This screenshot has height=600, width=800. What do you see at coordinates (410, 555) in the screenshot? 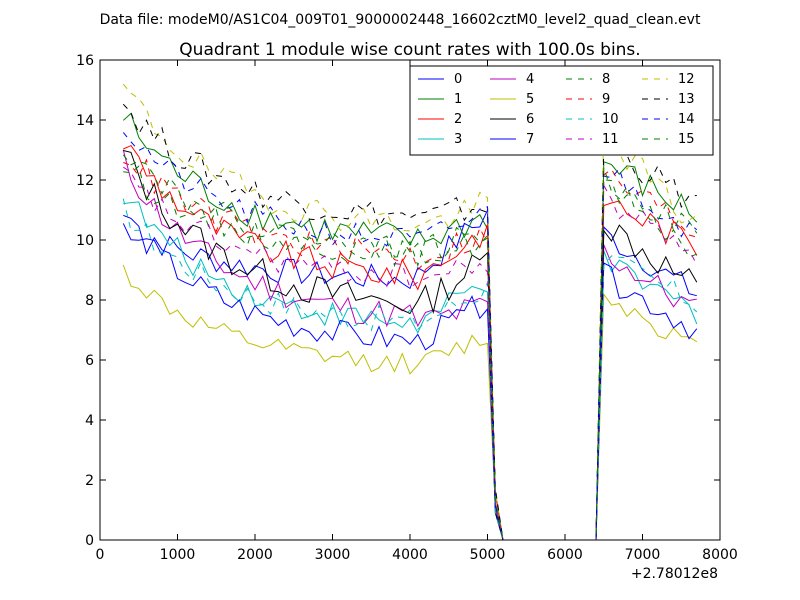
I see `x-tick-label: 4000` at bounding box center [410, 555].